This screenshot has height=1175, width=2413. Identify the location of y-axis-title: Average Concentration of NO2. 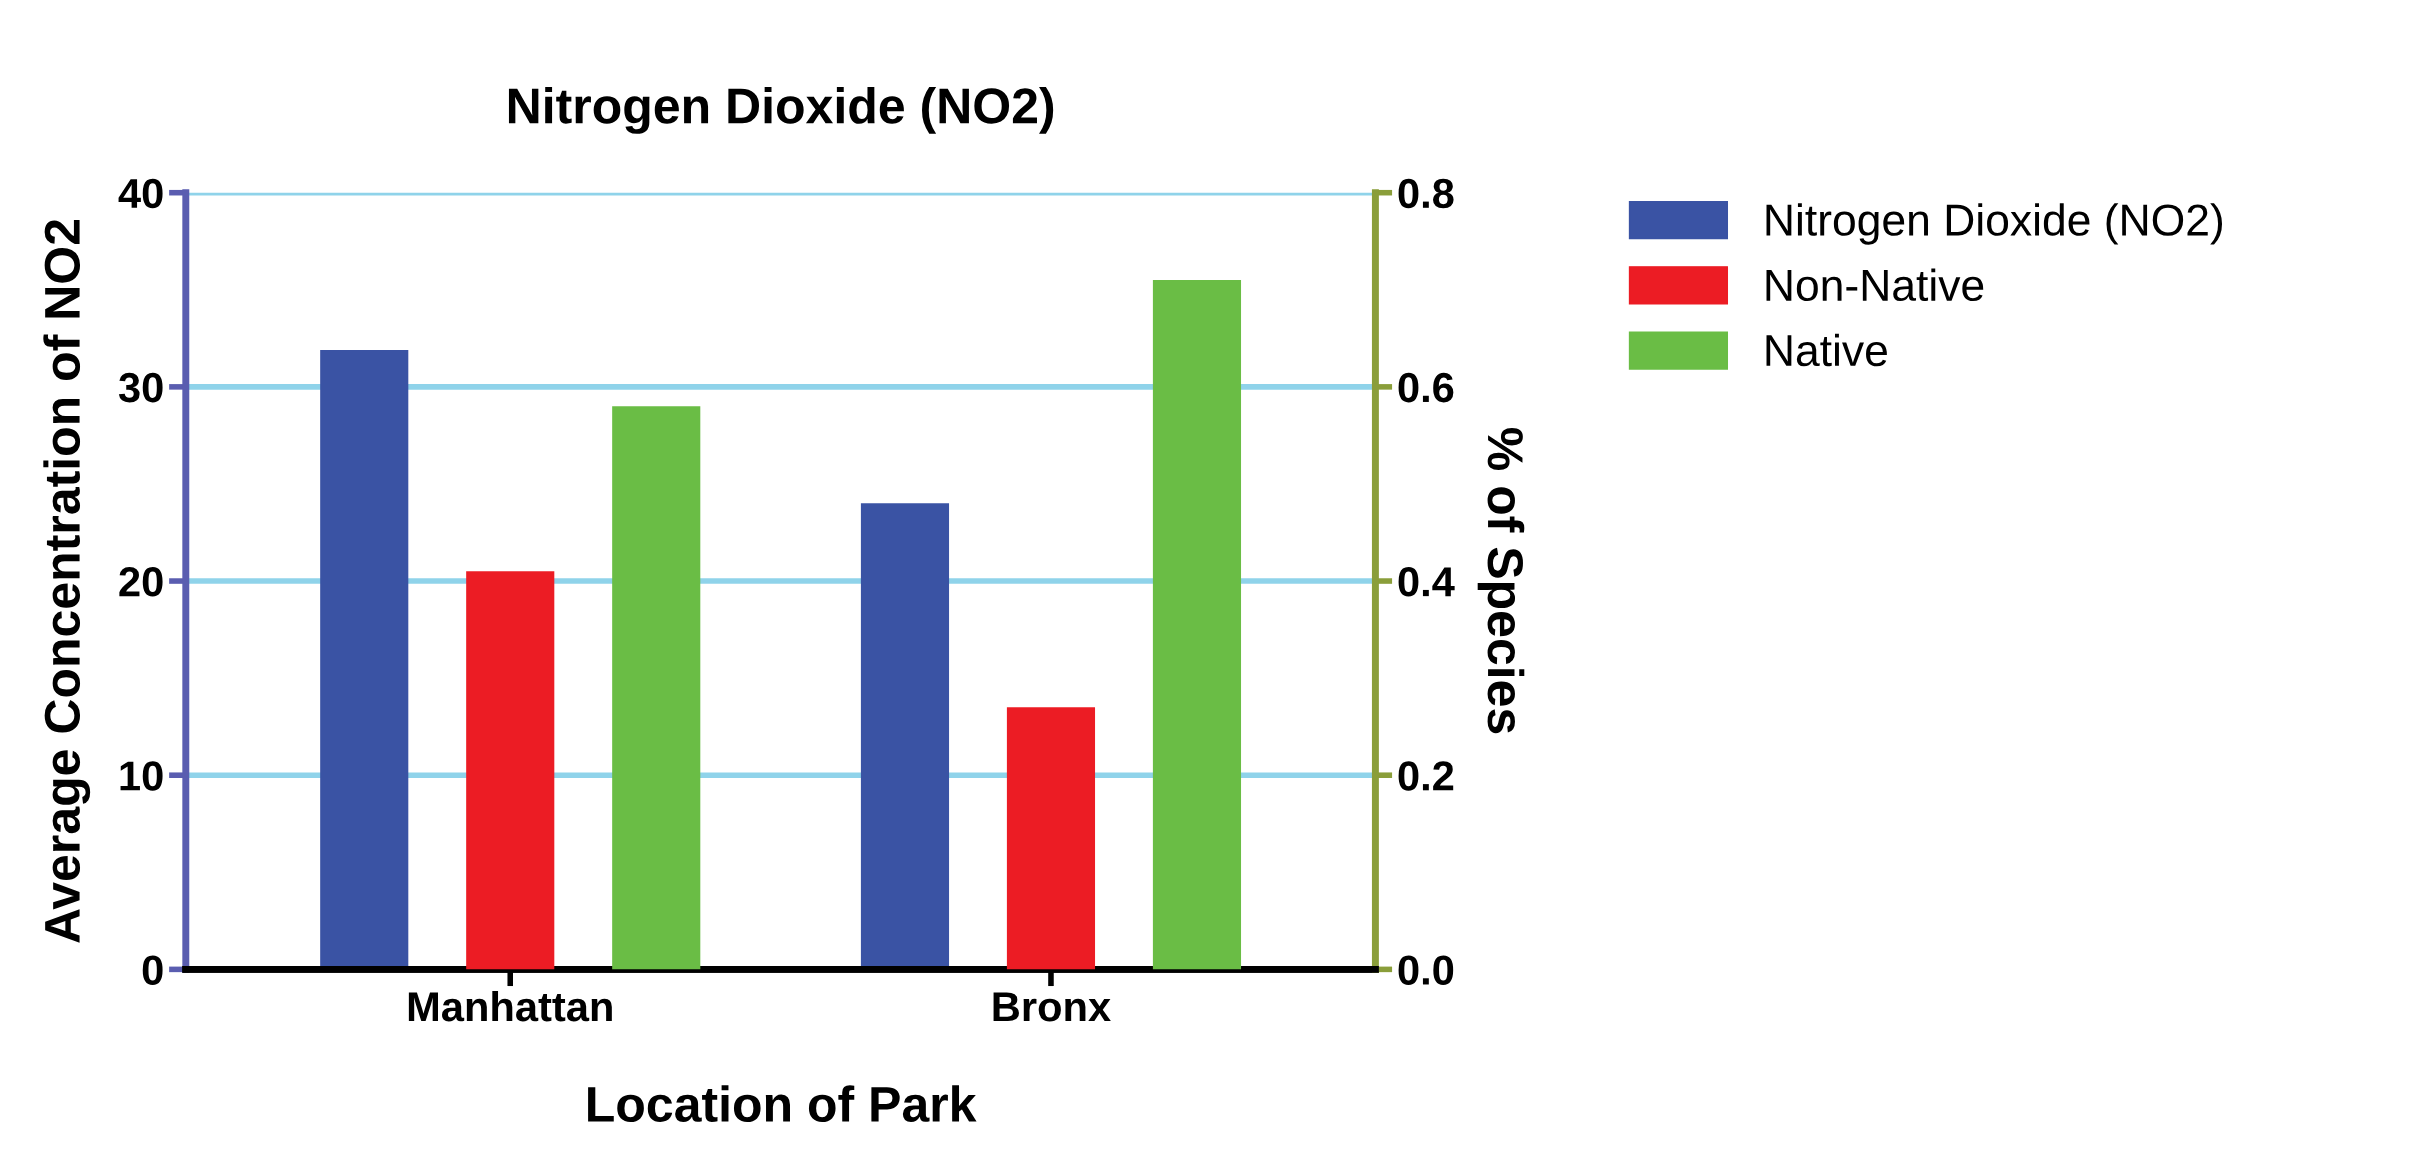
(67, 581).